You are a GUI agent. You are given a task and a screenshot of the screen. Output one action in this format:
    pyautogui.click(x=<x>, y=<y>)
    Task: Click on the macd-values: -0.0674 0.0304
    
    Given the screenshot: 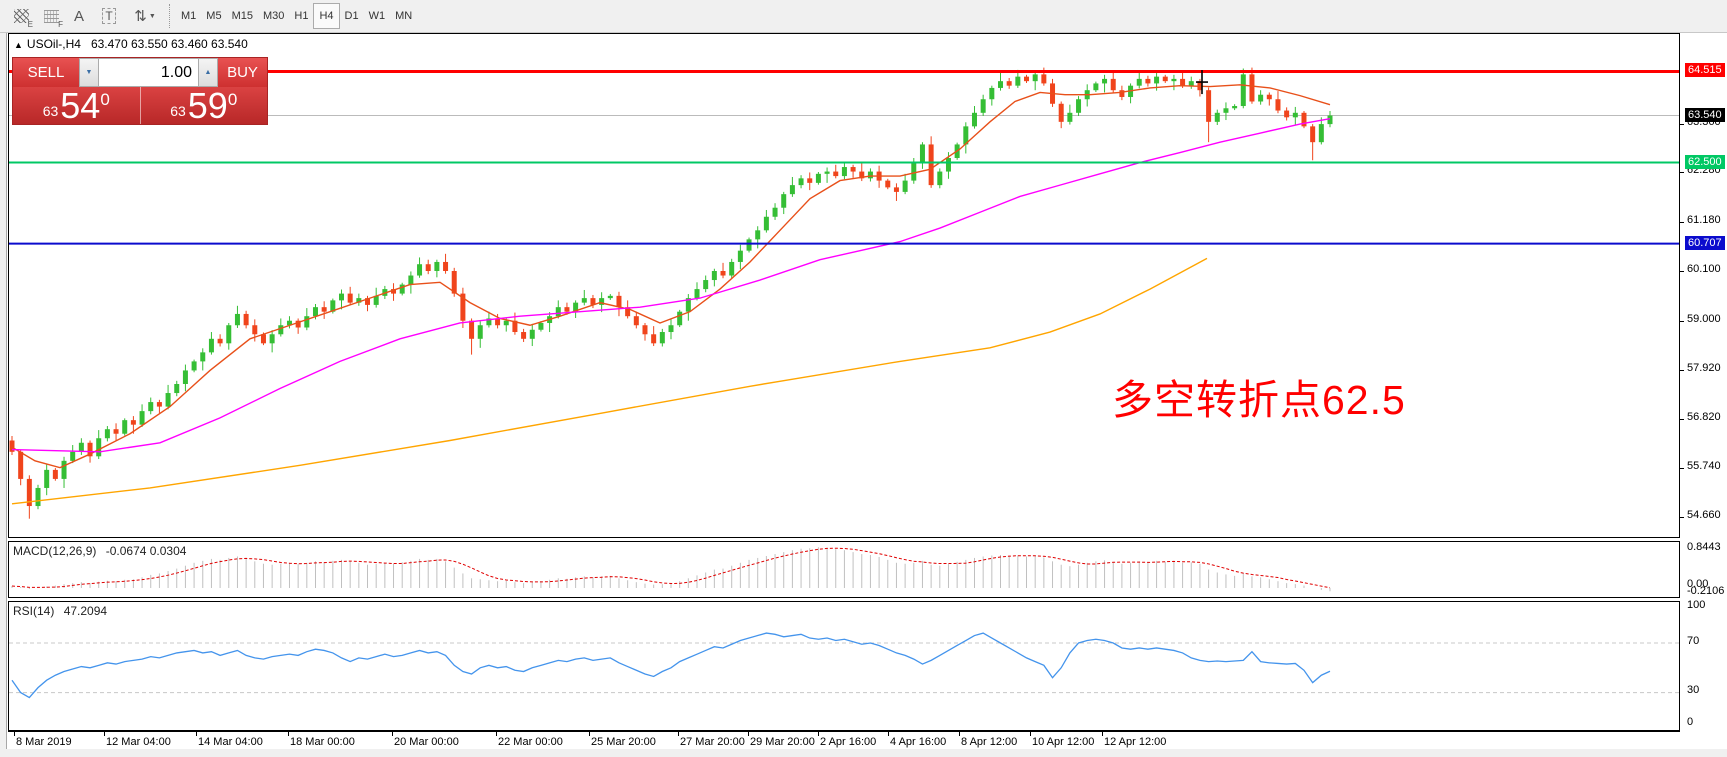 What is the action you would take?
    pyautogui.click(x=146, y=551)
    